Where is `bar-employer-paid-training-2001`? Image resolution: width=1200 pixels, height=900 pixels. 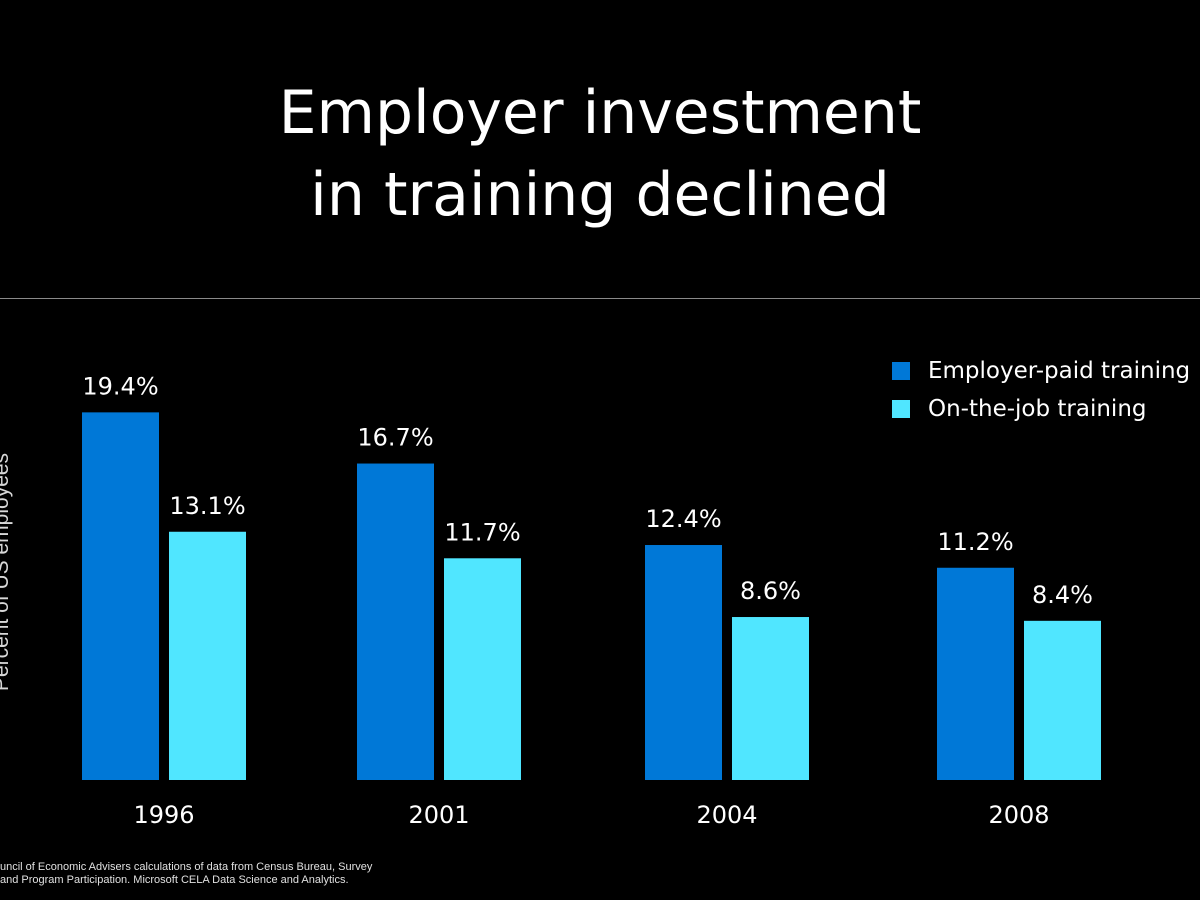 bar-employer-paid-training-2001 is located at coordinates (395, 621).